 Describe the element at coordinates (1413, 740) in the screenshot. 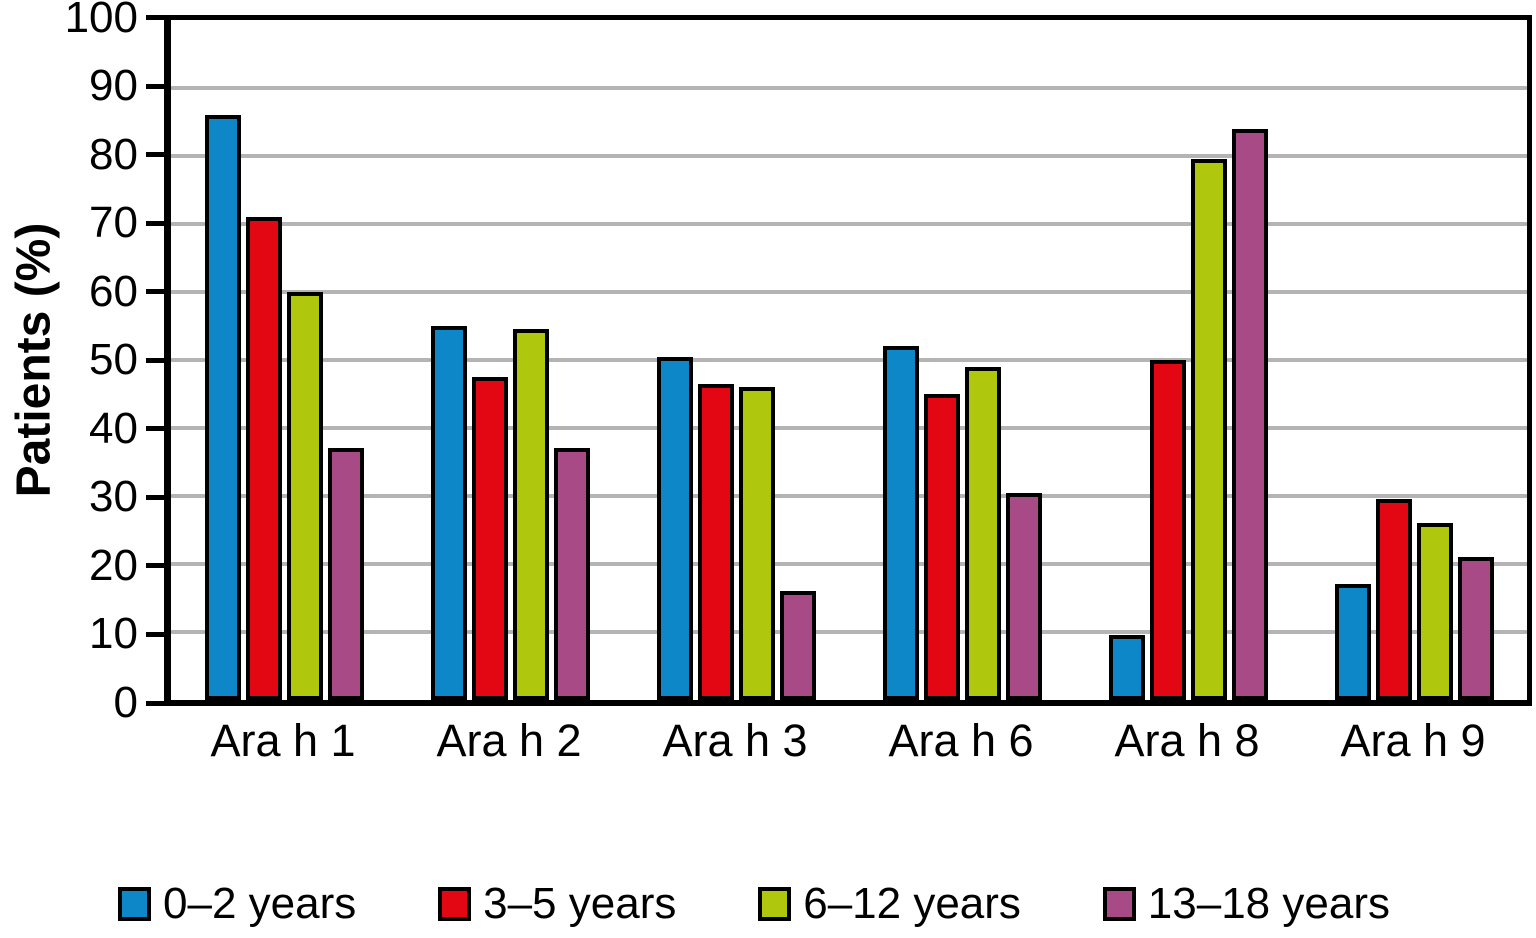

I see `x-tick-label-ara-h-9: Ara h 9` at that location.